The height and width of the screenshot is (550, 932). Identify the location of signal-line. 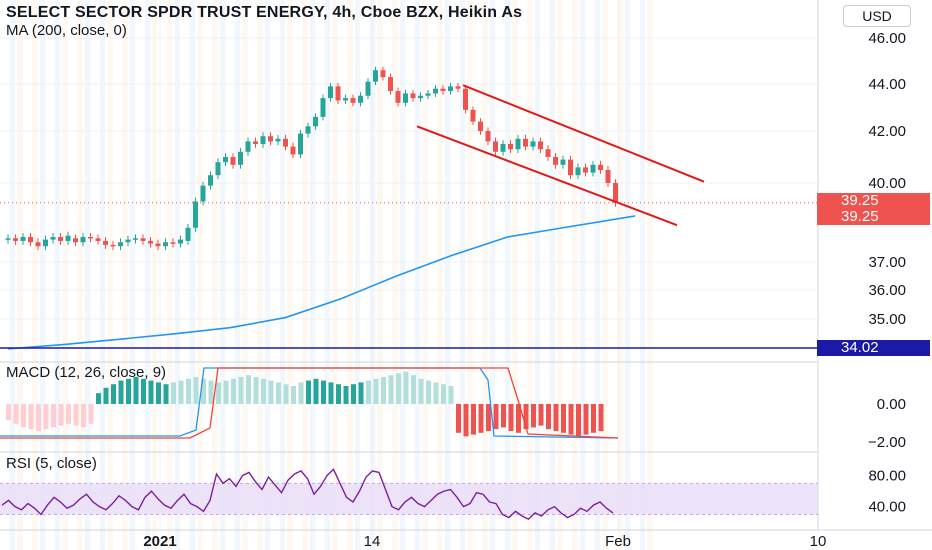
(309, 403).